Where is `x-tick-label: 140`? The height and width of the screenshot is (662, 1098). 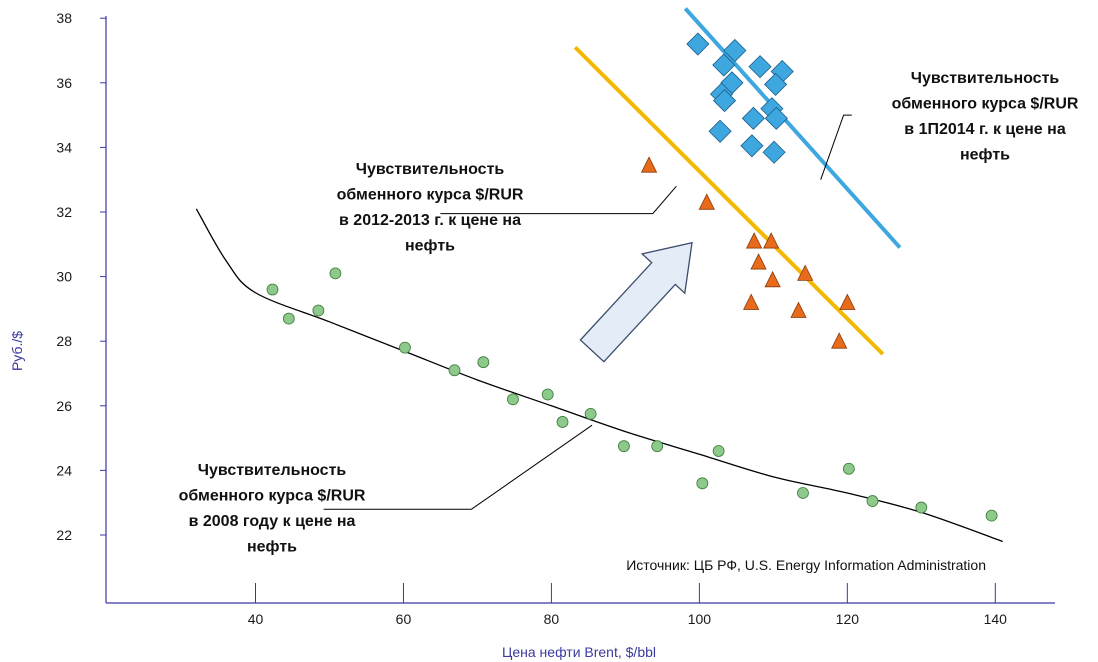 x-tick-label: 140 is located at coordinates (996, 619).